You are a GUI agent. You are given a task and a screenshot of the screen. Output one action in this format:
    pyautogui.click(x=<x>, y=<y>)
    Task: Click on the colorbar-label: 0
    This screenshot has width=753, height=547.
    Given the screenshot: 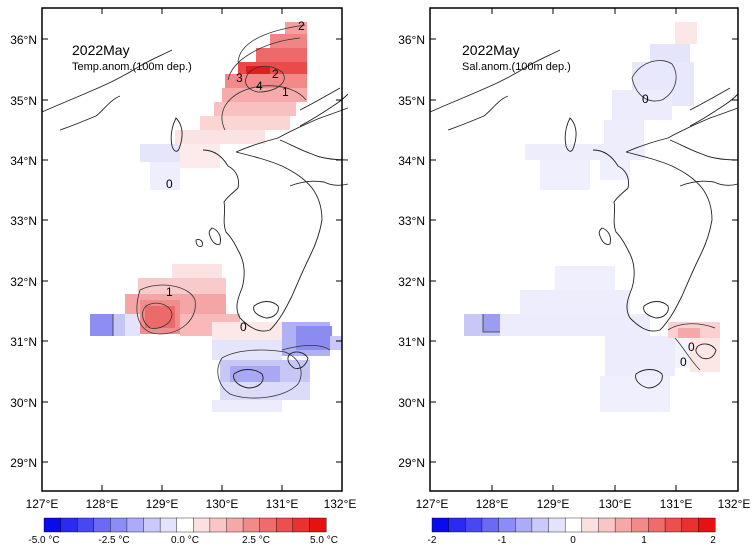 What is the action you would take?
    pyautogui.click(x=573, y=540)
    